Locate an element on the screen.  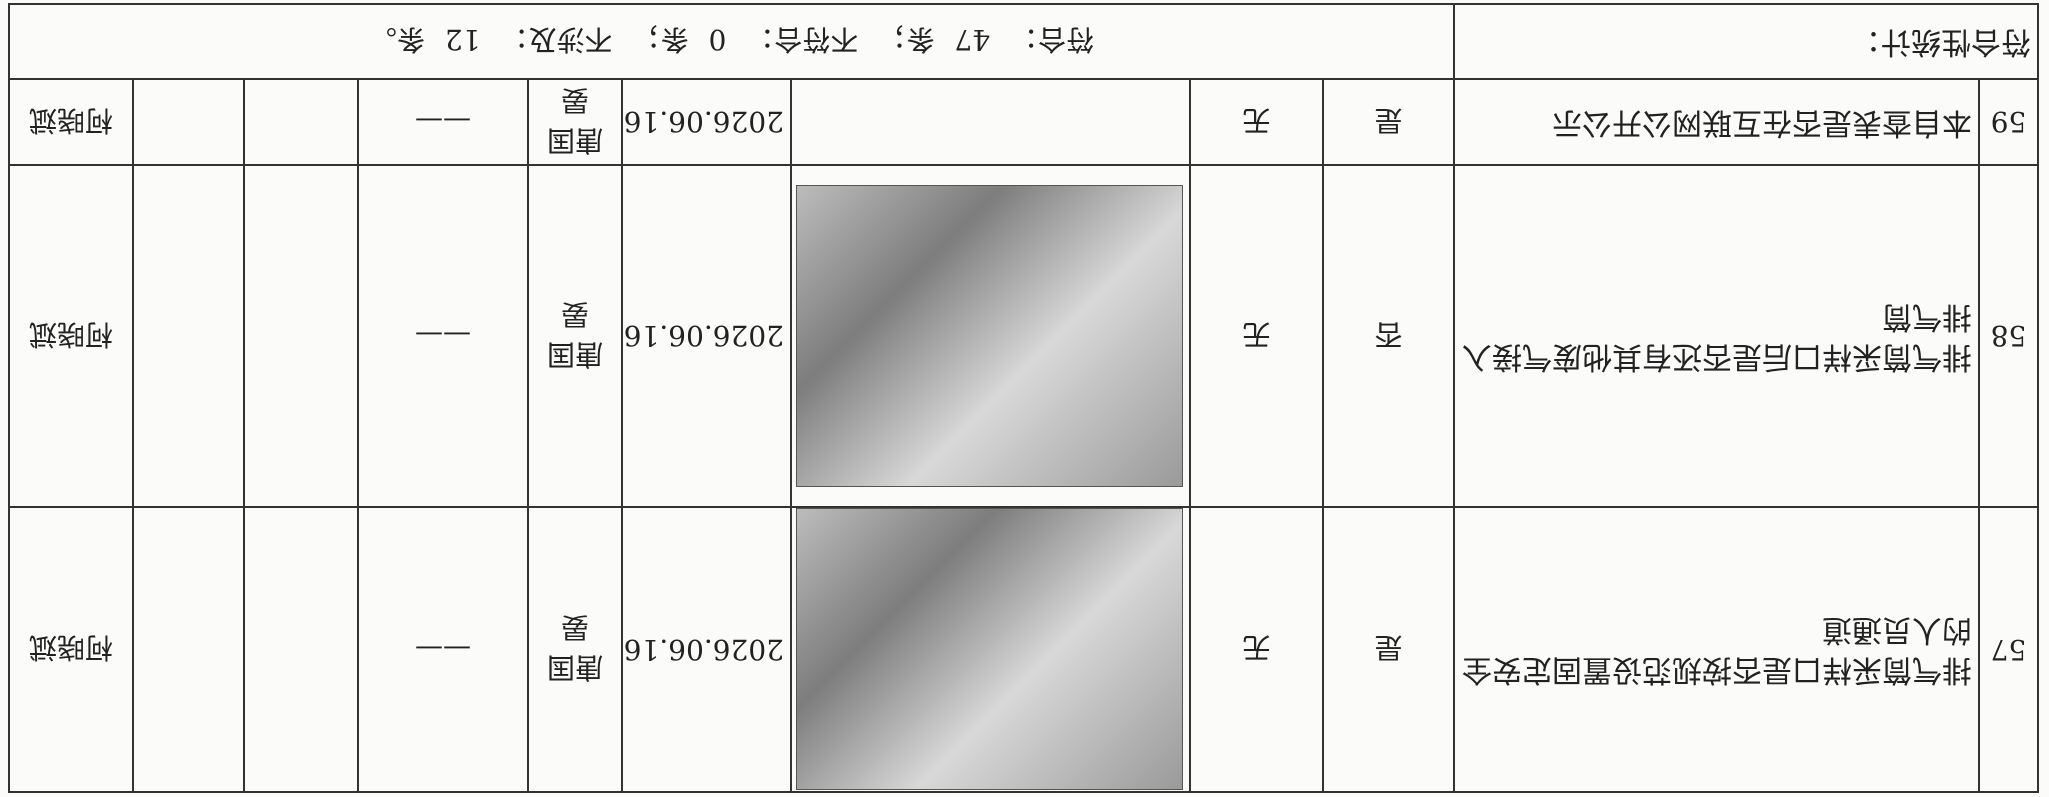
check-item: 排气筒采样口后是否还有其他废气接入排气筒 is located at coordinates (1716, 336).